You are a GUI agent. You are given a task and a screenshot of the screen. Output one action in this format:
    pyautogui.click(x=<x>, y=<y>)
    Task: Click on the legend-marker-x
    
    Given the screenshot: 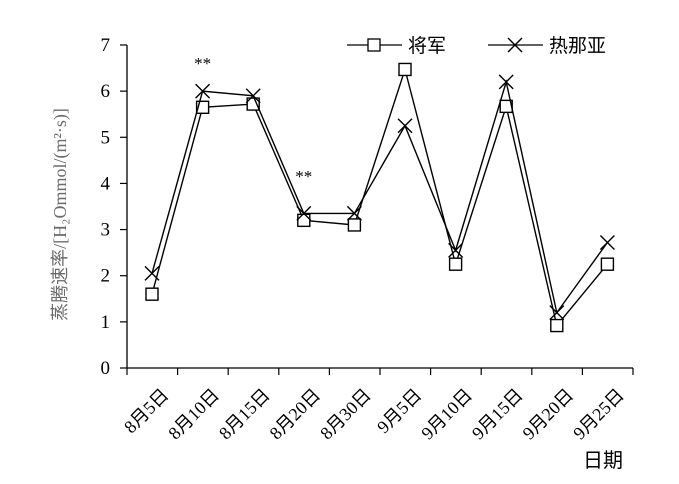 What is the action you would take?
    pyautogui.click(x=515, y=45)
    